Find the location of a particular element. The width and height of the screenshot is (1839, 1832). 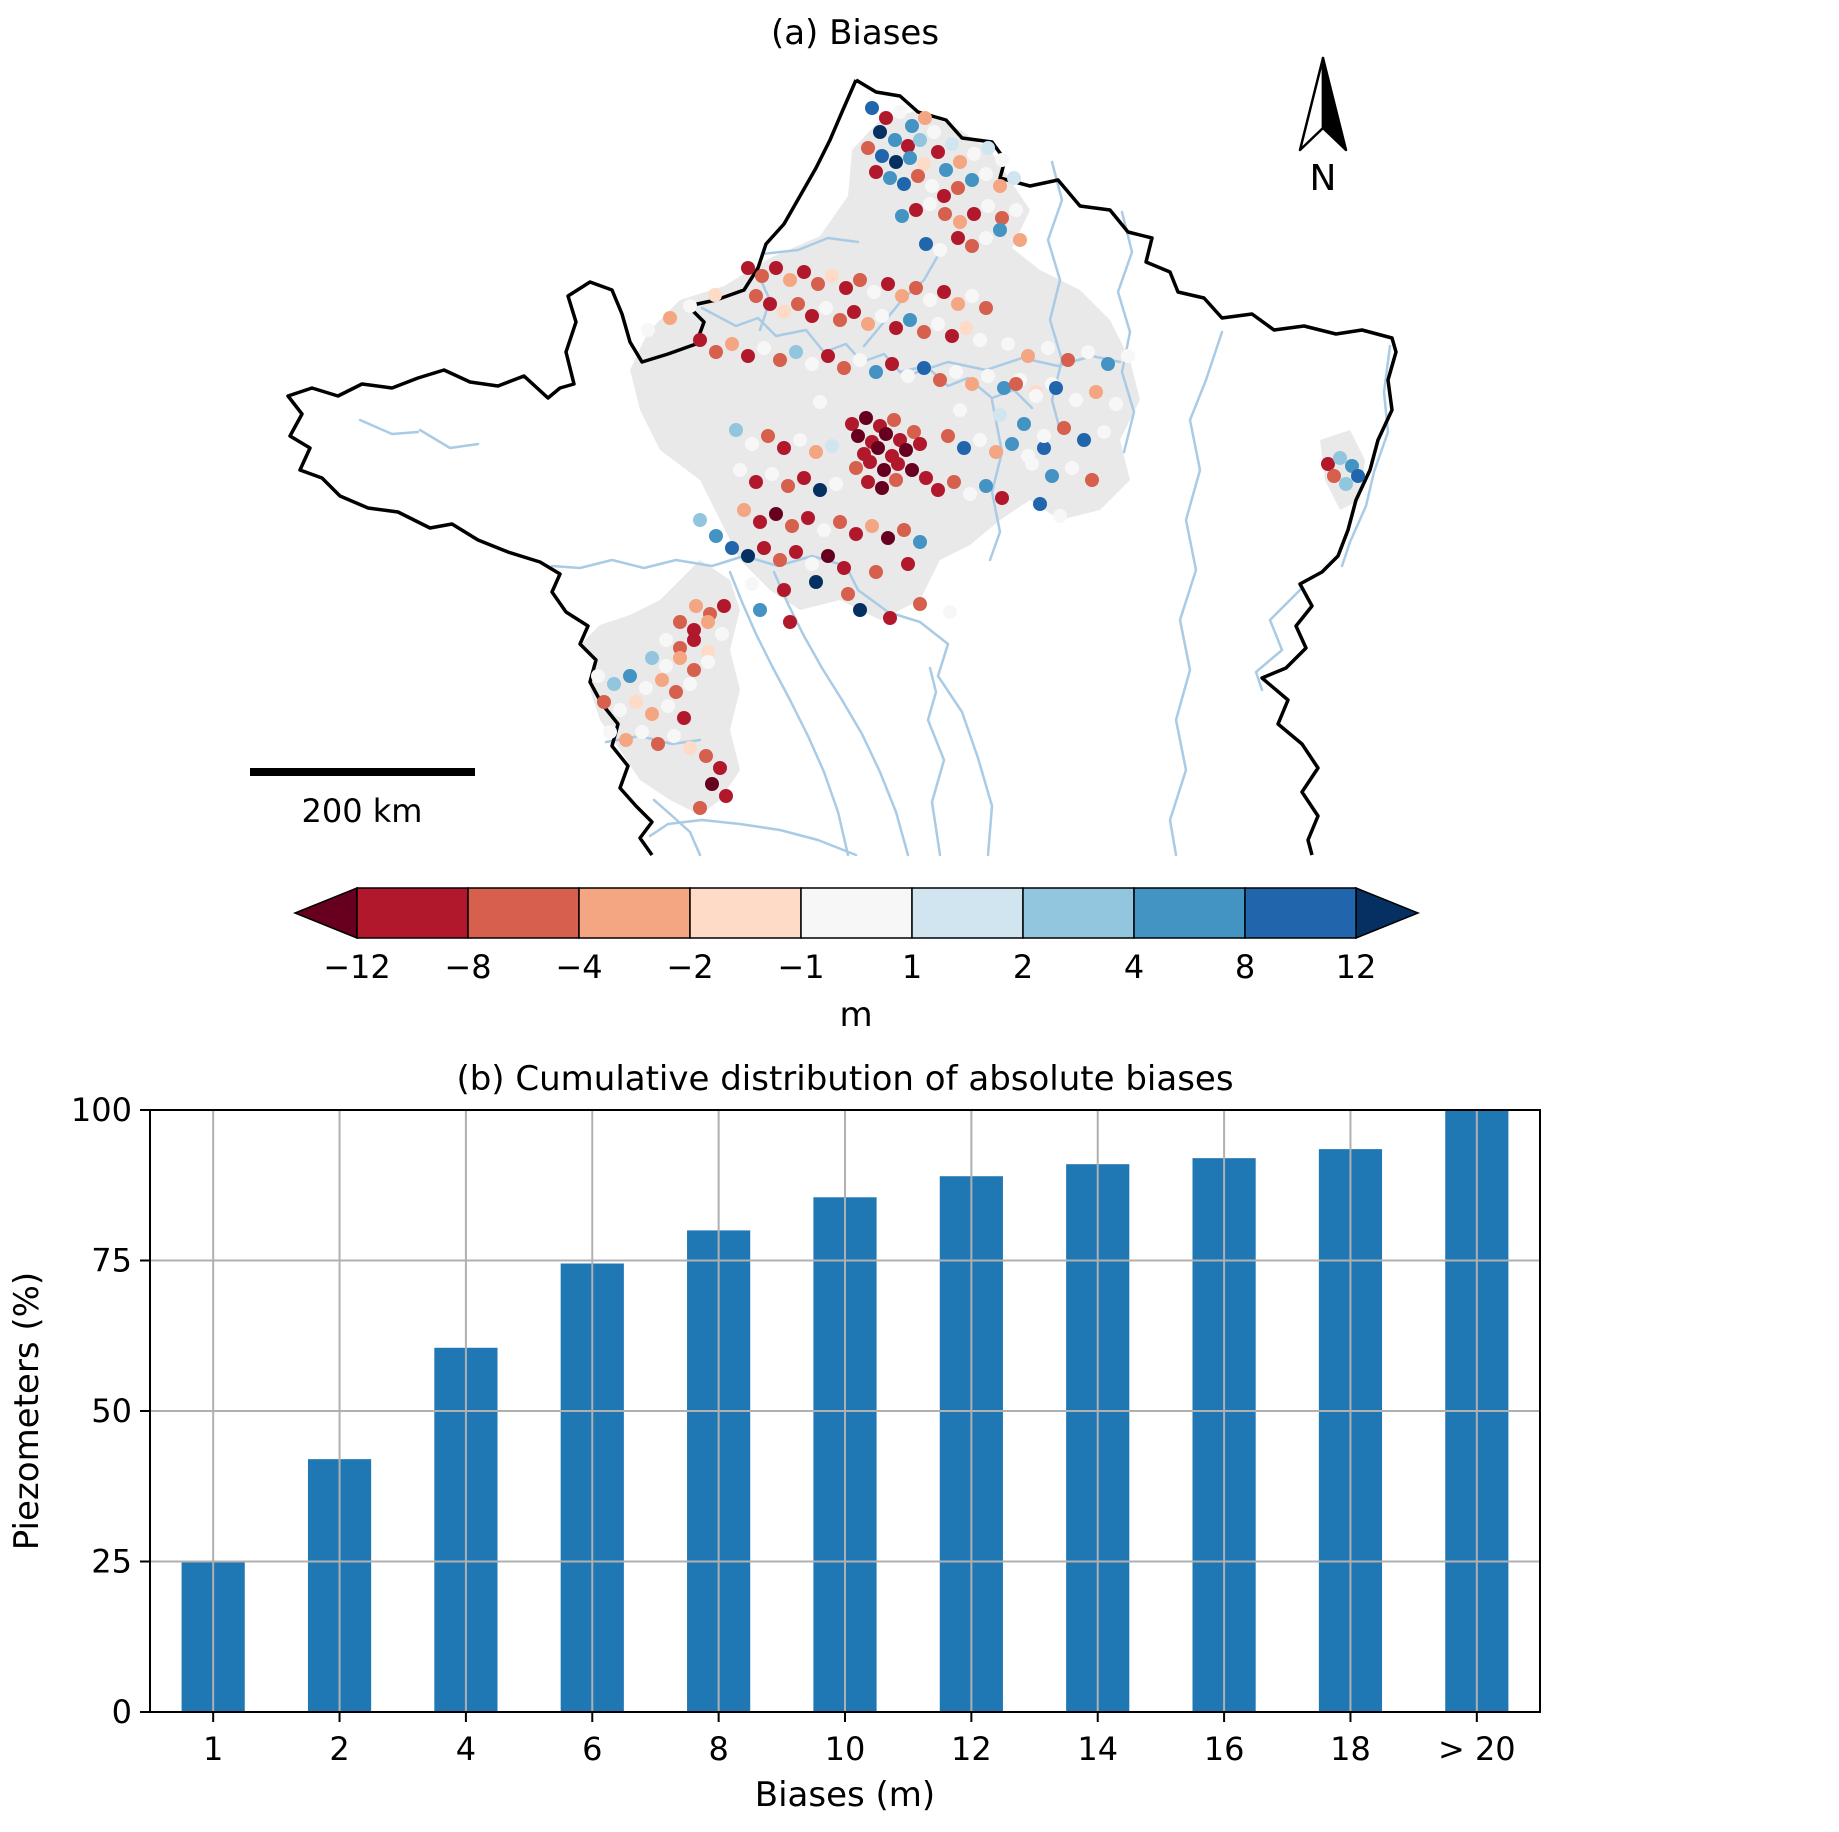

scale-bar: 200 km is located at coordinates (362, 799).